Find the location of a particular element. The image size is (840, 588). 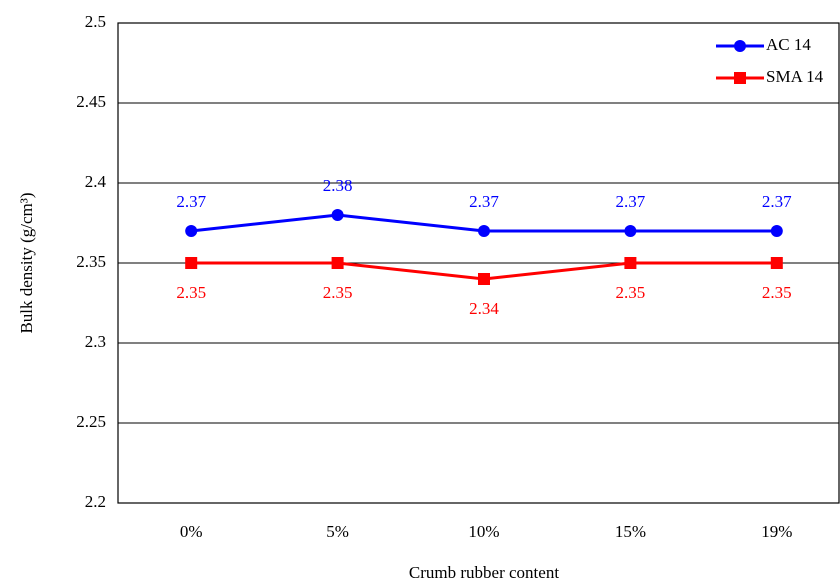

x-tick-label: 19% is located at coordinates (776, 531).